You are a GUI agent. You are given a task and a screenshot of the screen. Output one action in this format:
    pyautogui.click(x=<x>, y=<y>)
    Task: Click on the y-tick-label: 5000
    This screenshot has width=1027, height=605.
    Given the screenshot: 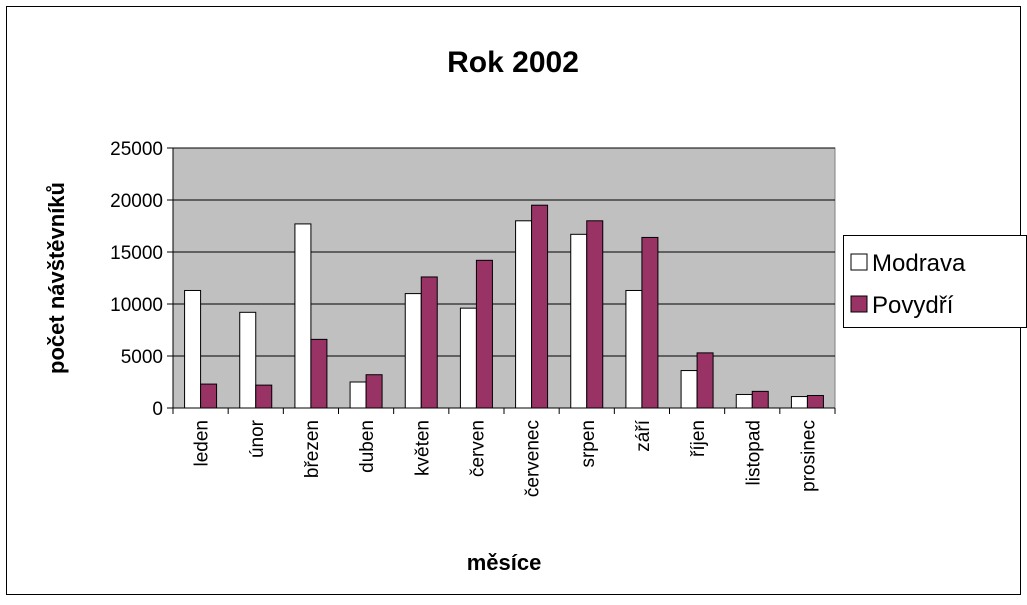 What is the action you would take?
    pyautogui.click(x=142, y=357)
    